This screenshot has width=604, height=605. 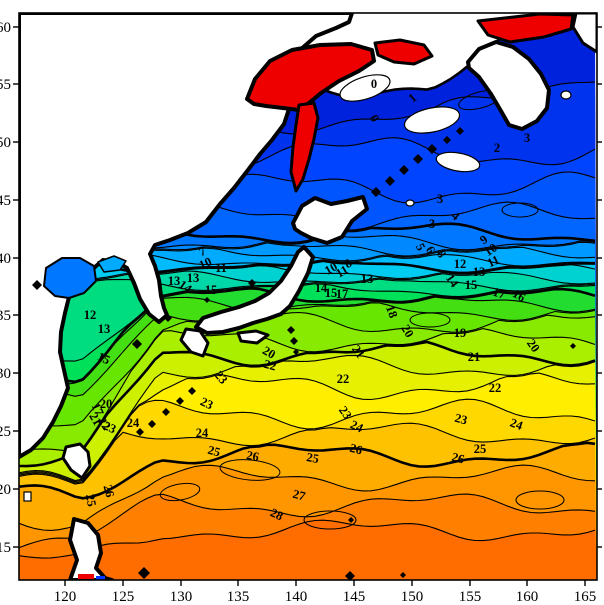 What do you see at coordinates (276, 514) in the screenshot?
I see `contour-label-28C: 28` at bounding box center [276, 514].